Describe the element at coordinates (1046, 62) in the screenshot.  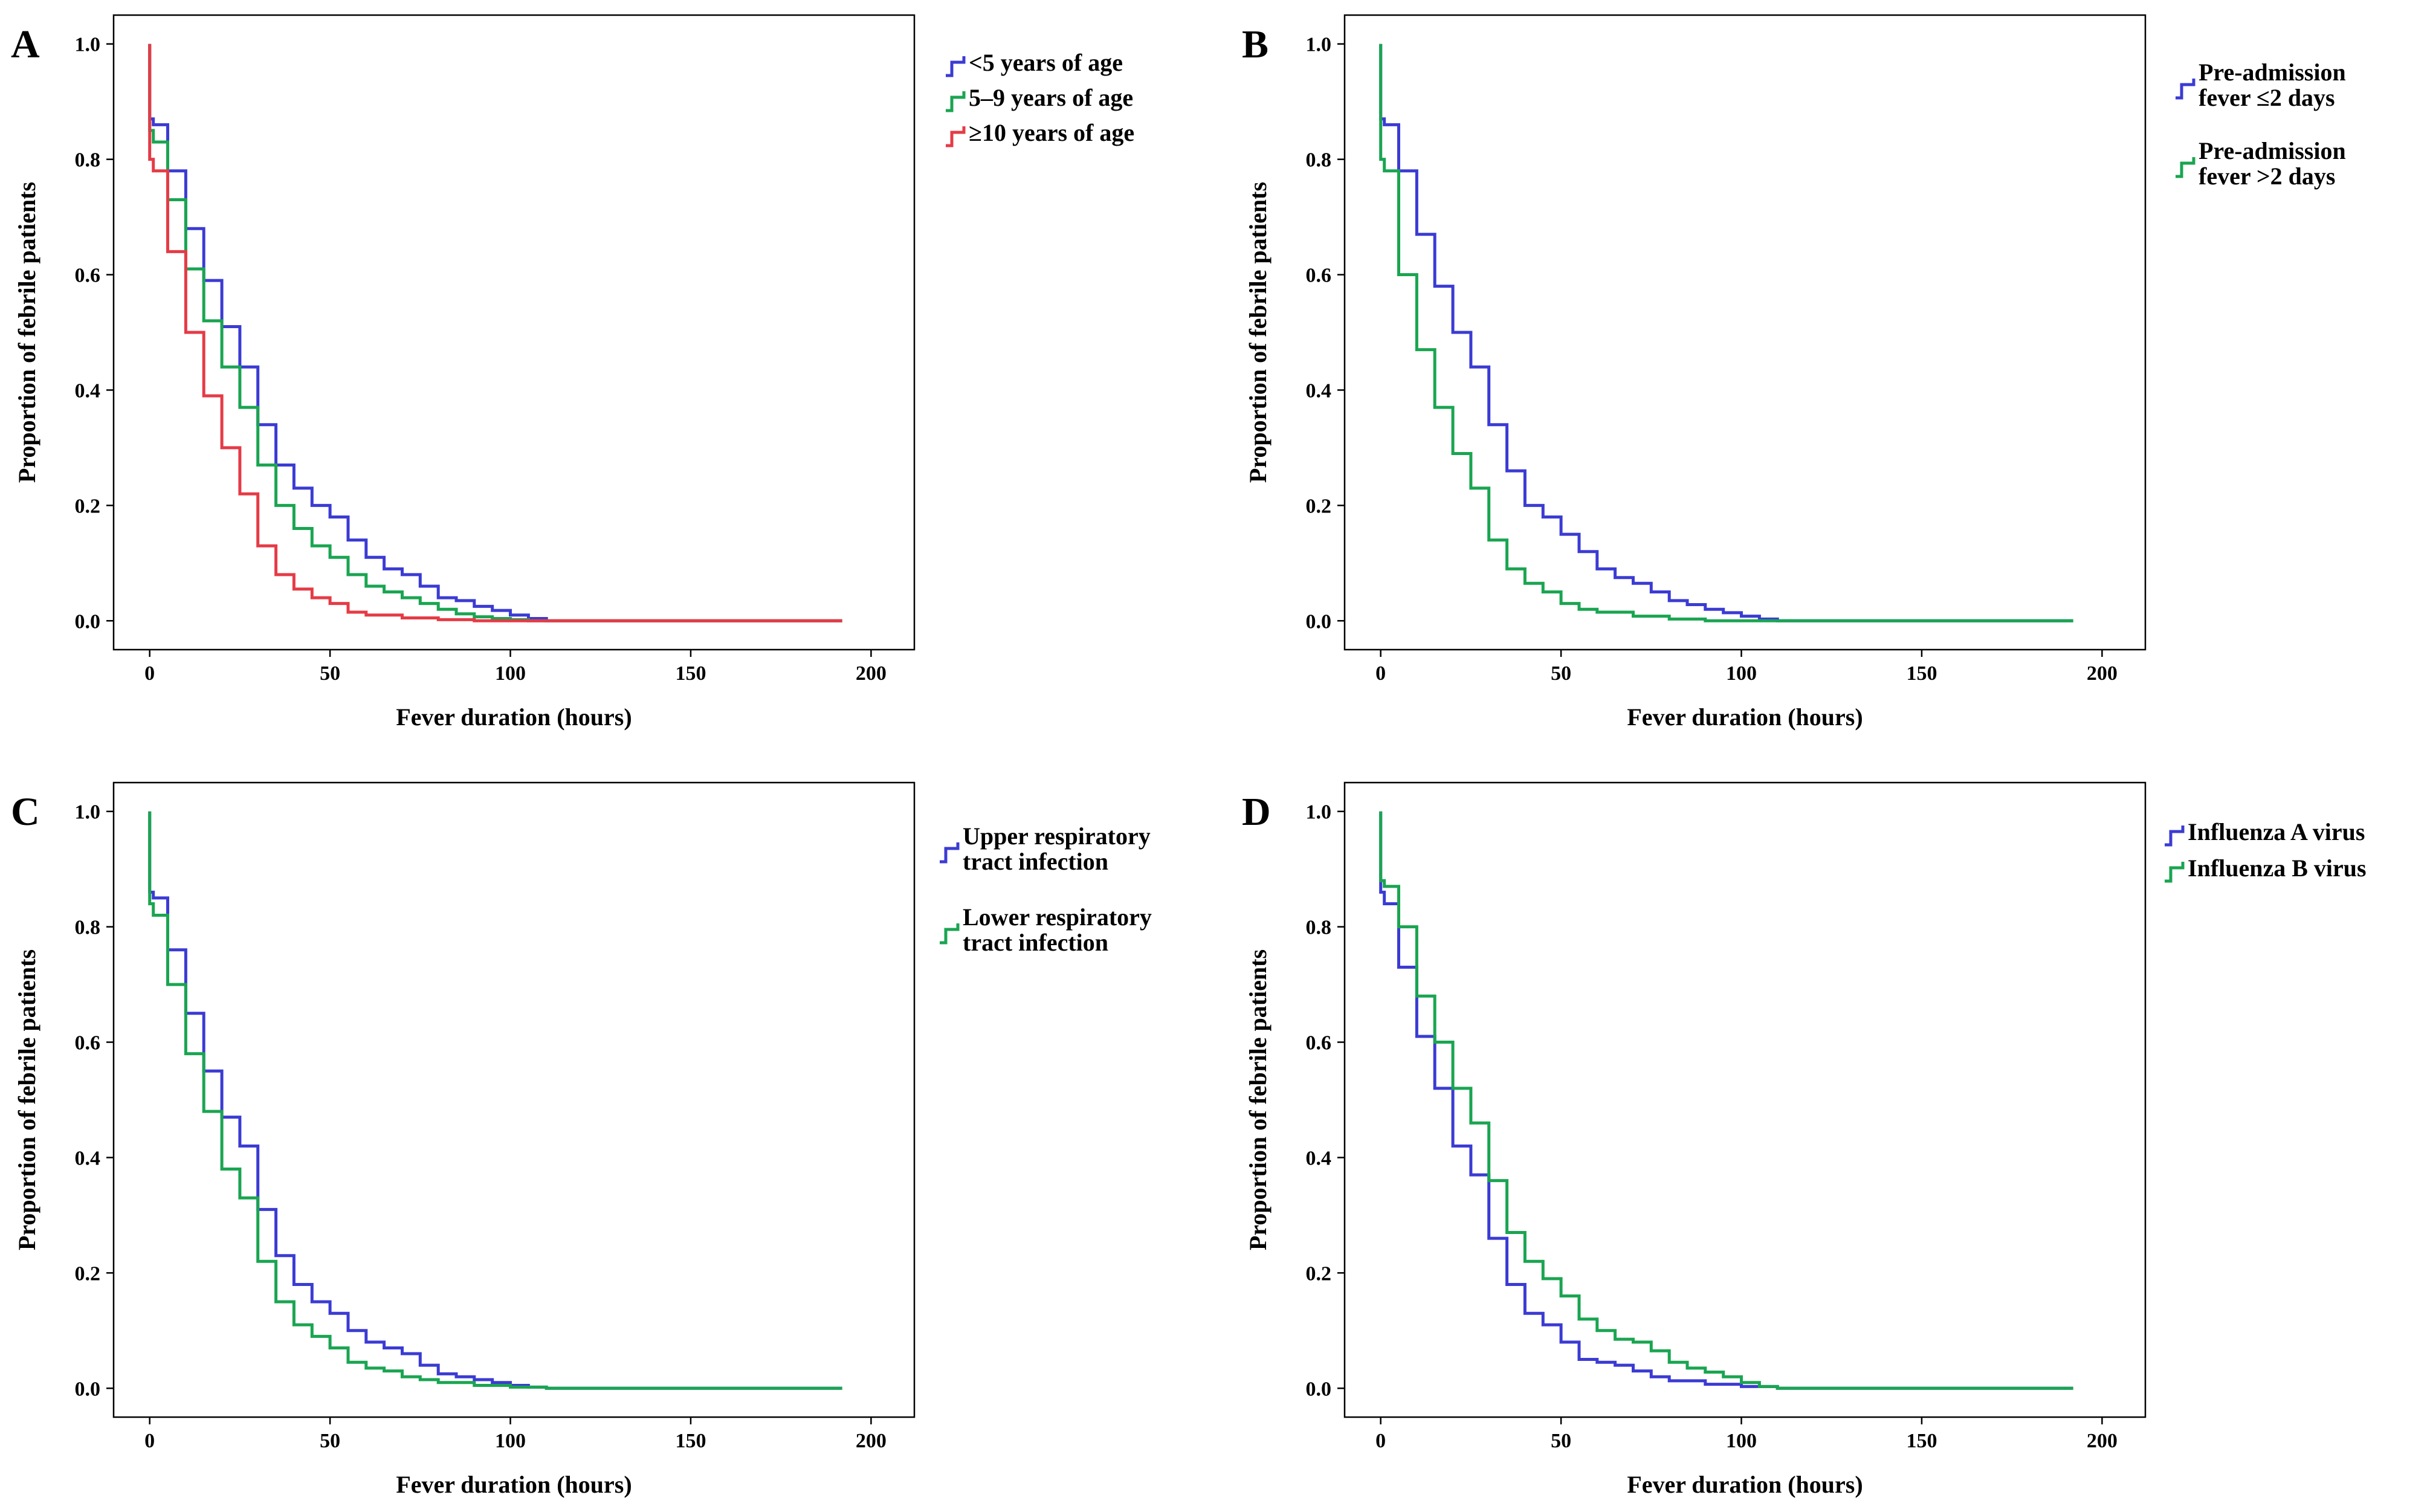
I see `legend-label: <5 years of age` at that location.